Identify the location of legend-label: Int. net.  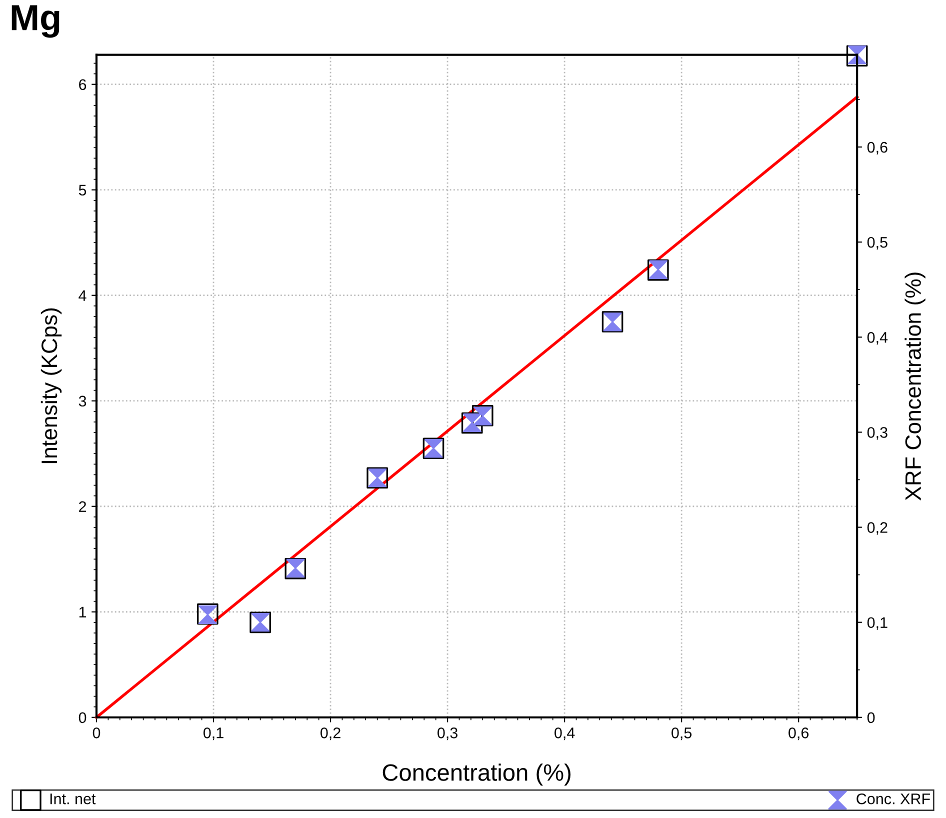
(73, 799).